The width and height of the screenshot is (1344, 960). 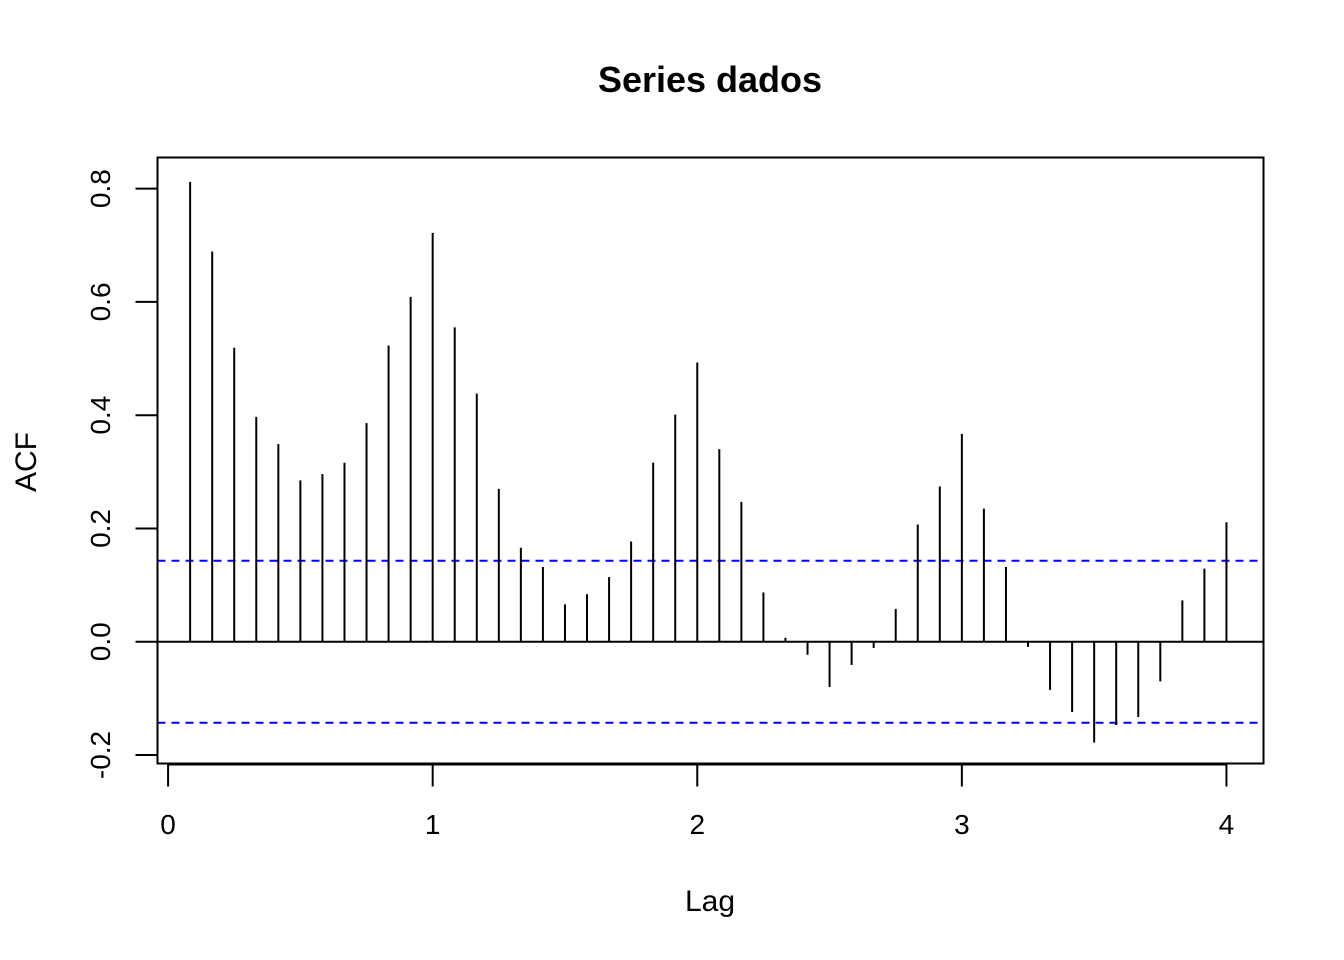 I want to click on y-axis-label: ACF, so click(x=26, y=462).